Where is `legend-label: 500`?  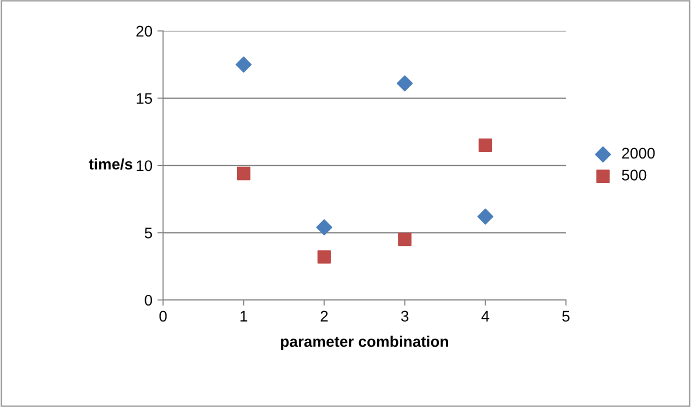 legend-label: 500 is located at coordinates (634, 175).